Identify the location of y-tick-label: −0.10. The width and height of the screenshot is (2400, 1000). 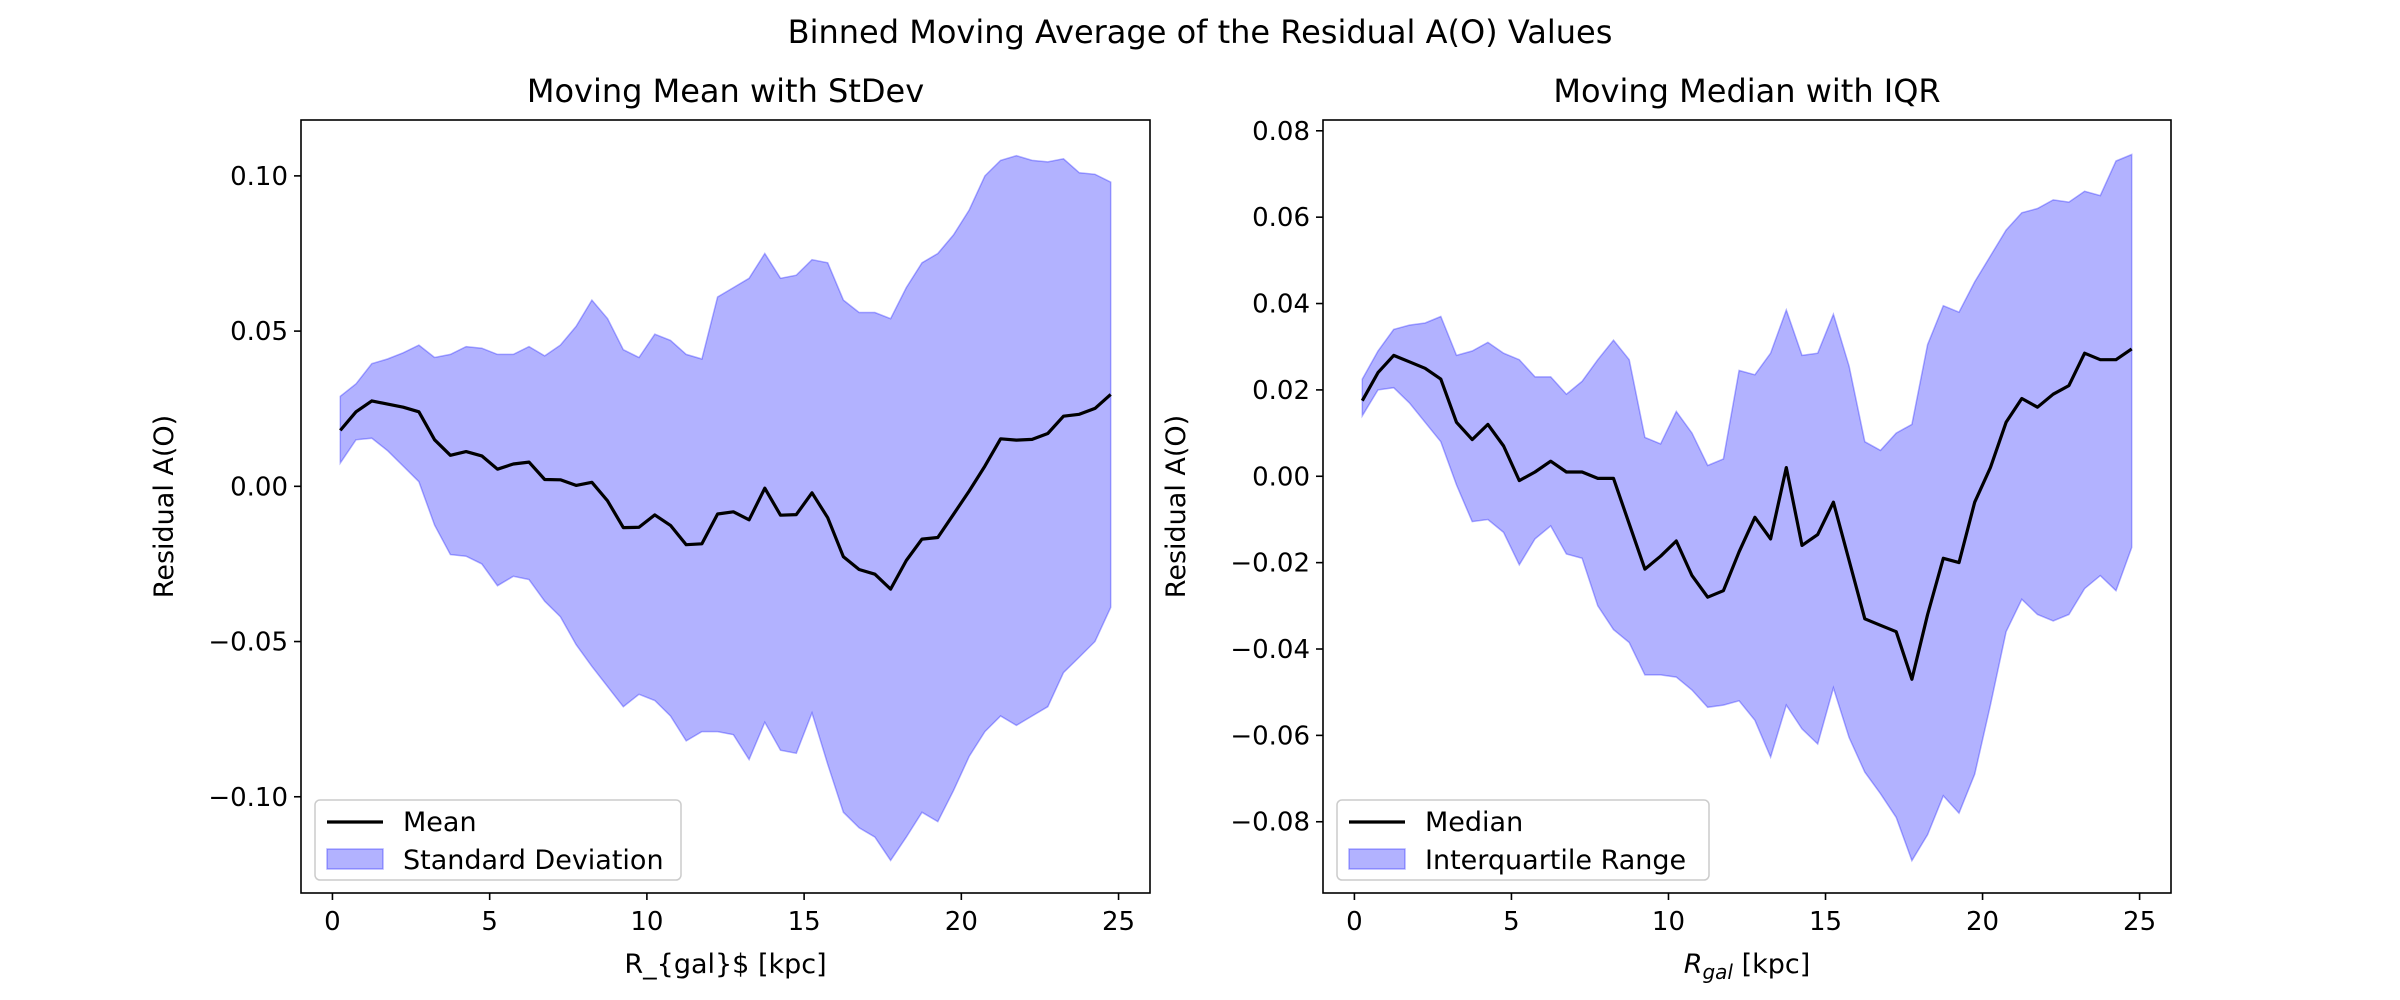
(248, 798).